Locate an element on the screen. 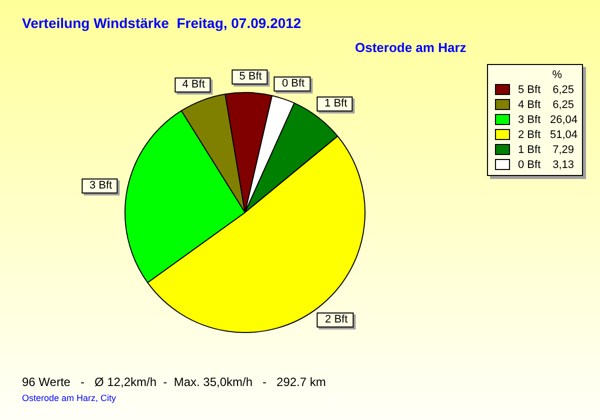 The width and height of the screenshot is (600, 420). data-label: 26,04 is located at coordinates (564, 120).